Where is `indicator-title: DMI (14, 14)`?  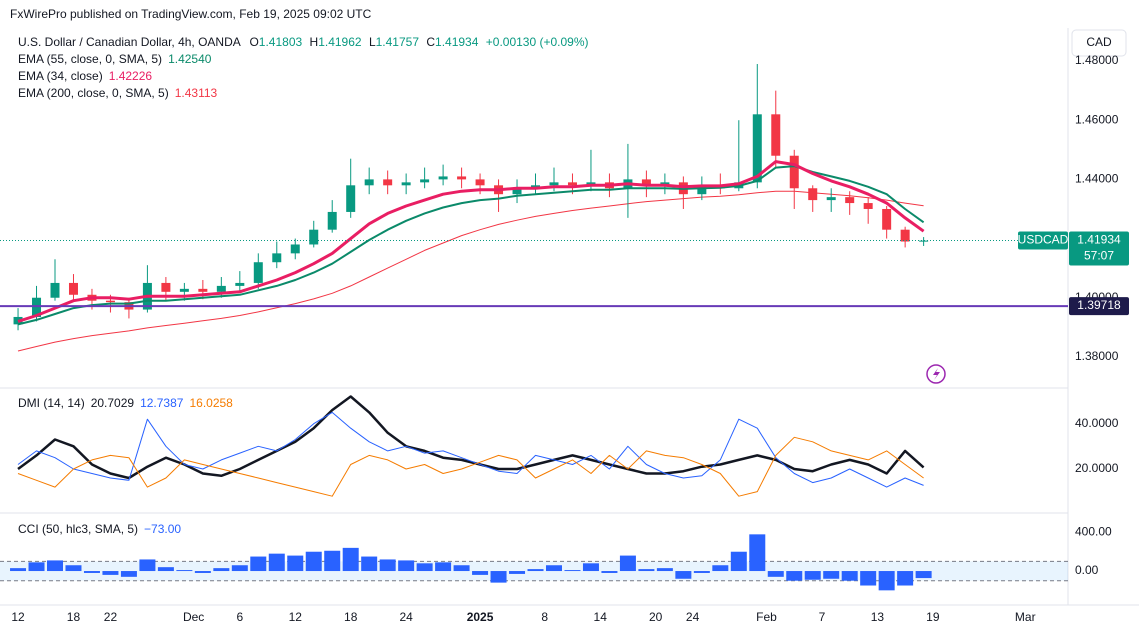
indicator-title: DMI (14, 14) is located at coordinates (51, 403).